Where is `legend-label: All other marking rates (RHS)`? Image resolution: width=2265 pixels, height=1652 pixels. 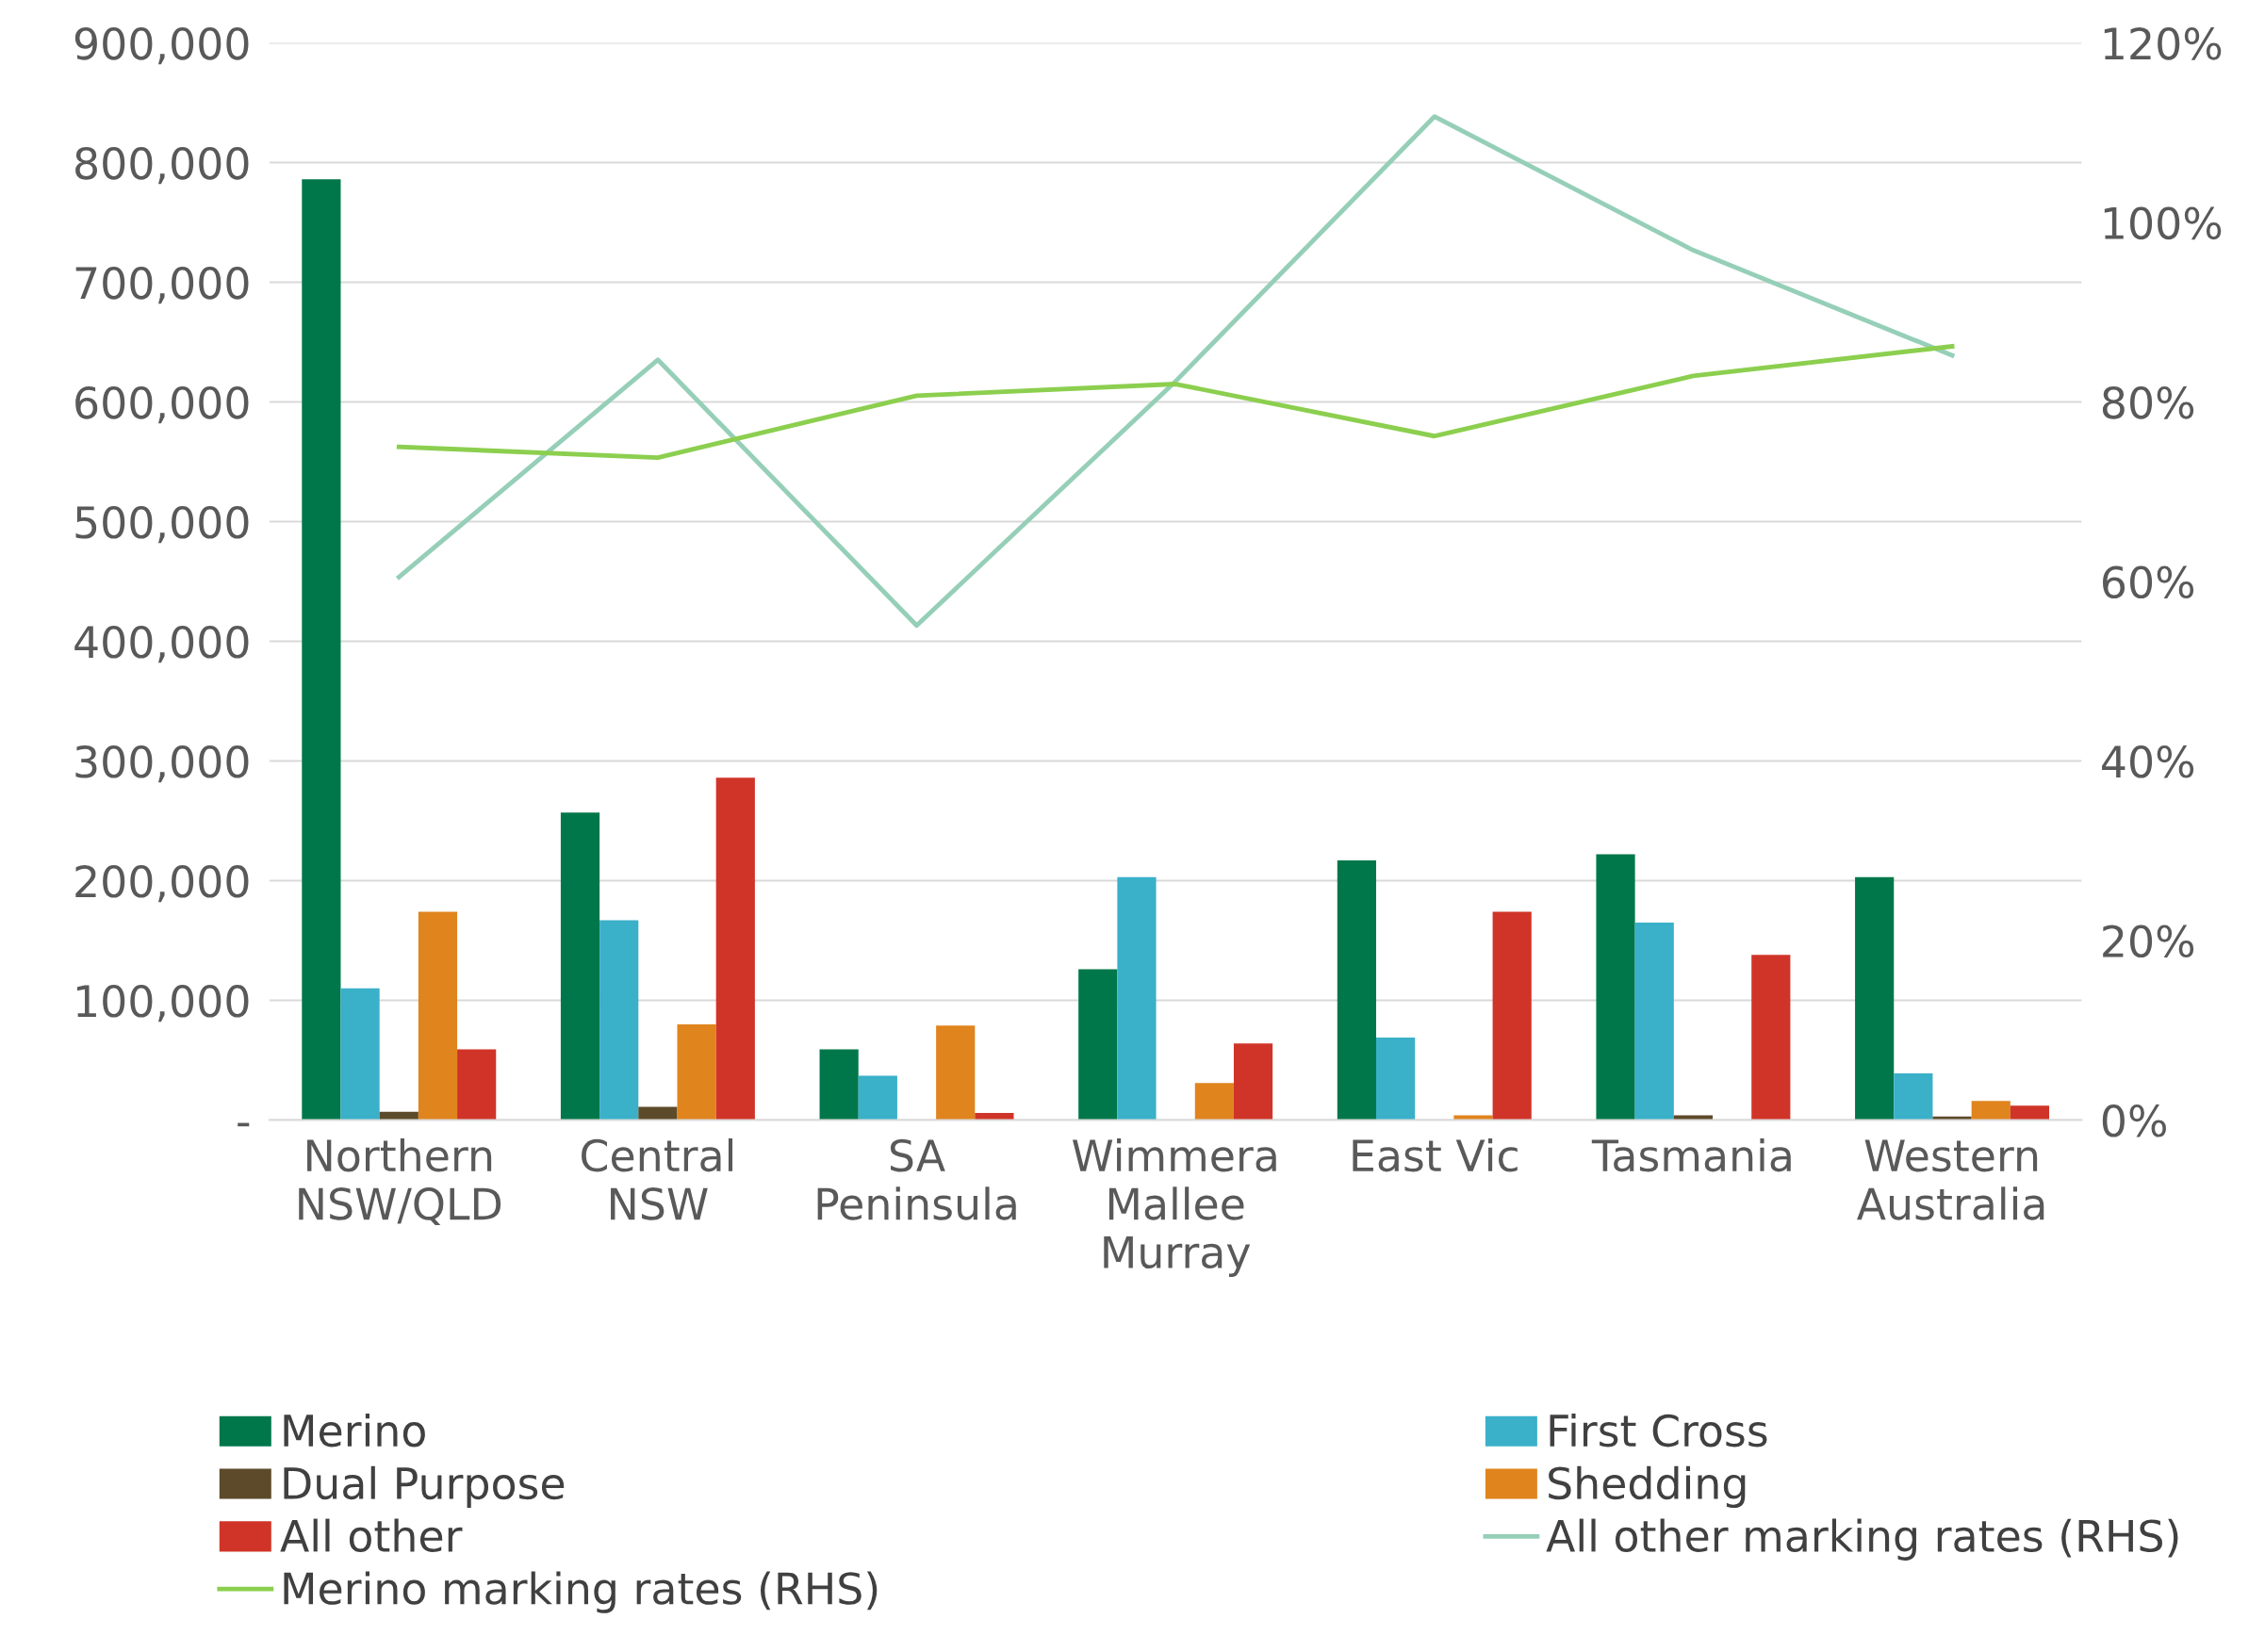 legend-label: All other marking rates (RHS) is located at coordinates (1862, 1540).